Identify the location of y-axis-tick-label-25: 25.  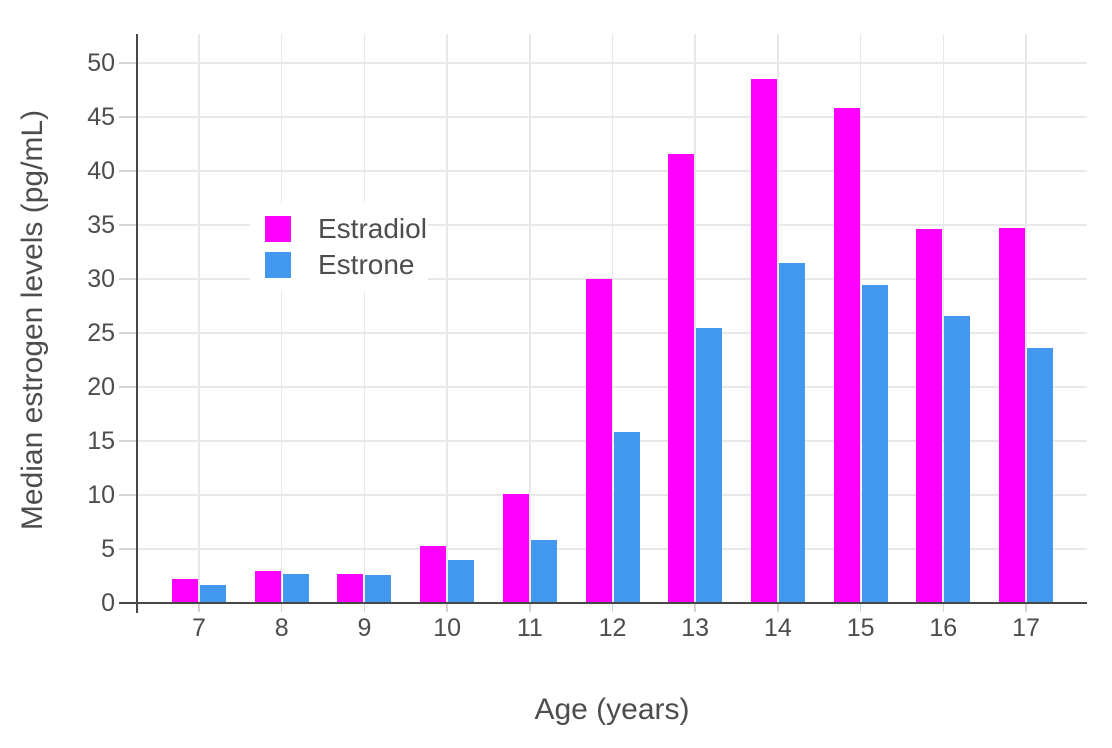
(101, 333).